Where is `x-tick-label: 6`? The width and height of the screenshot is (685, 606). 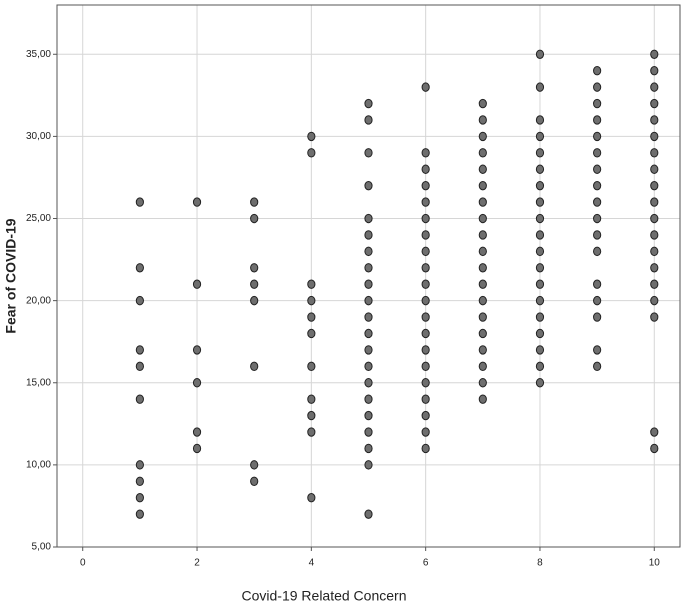 x-tick-label: 6 is located at coordinates (426, 563).